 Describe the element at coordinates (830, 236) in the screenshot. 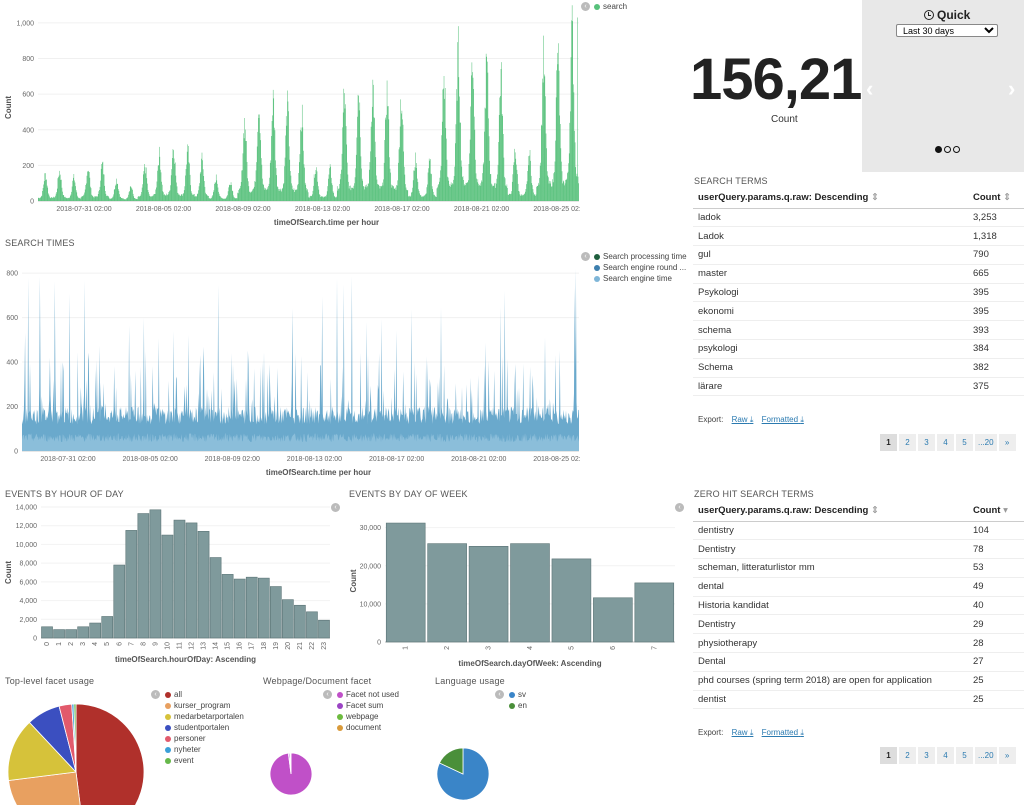

I see `term-cell: Ladok` at that location.